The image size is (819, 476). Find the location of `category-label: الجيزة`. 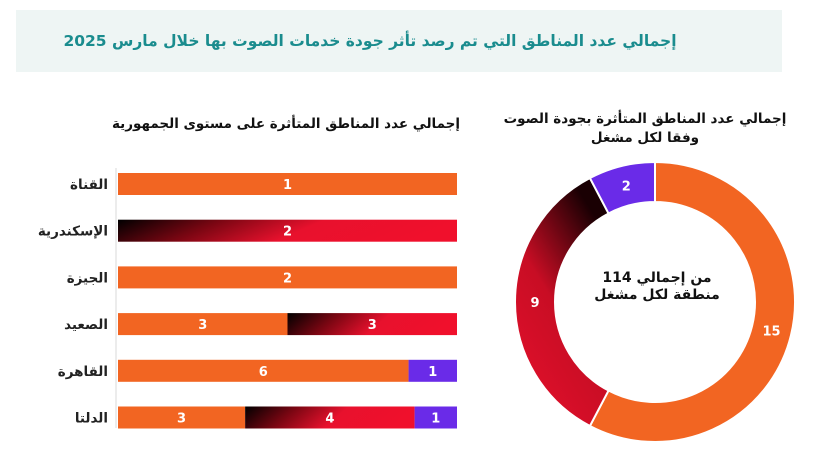

category-label: الجيزة is located at coordinates (87, 278).